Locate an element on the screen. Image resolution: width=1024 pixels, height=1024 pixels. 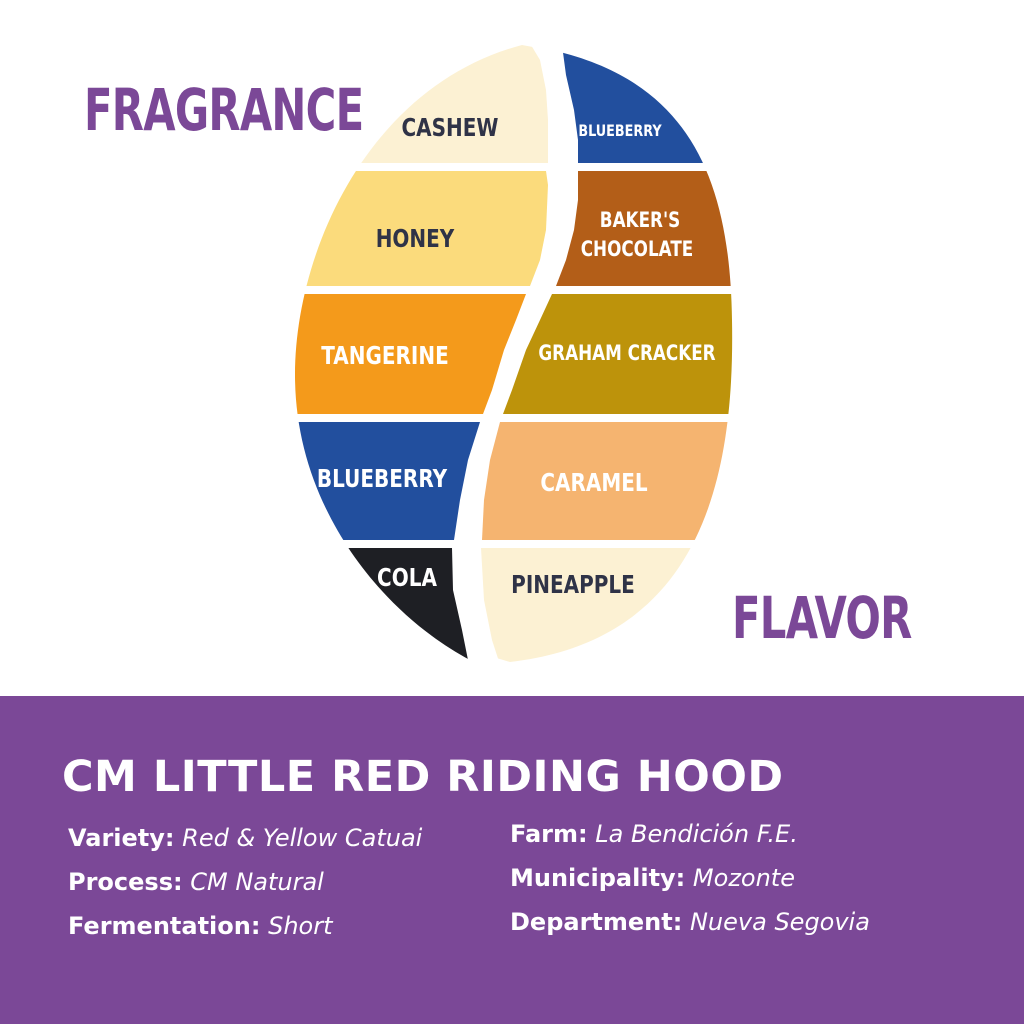
flavor-segment-graham-cracker is located at coordinates (618, 354).